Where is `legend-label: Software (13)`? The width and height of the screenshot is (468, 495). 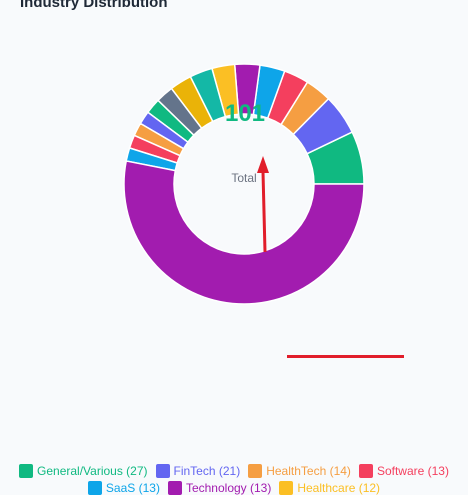
legend-label: Software (13) is located at coordinates (412, 471).